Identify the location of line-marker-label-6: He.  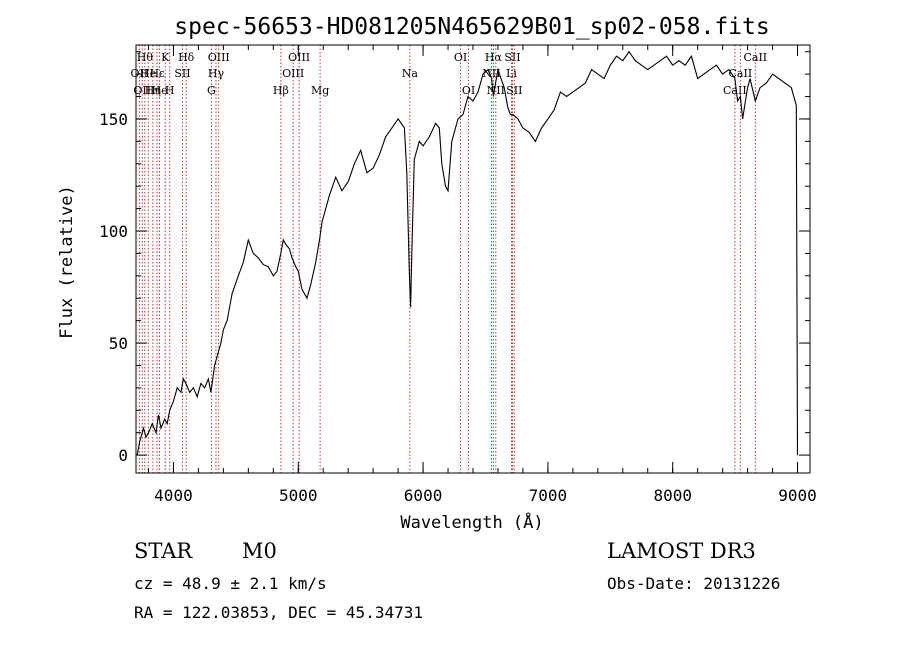
(160, 90).